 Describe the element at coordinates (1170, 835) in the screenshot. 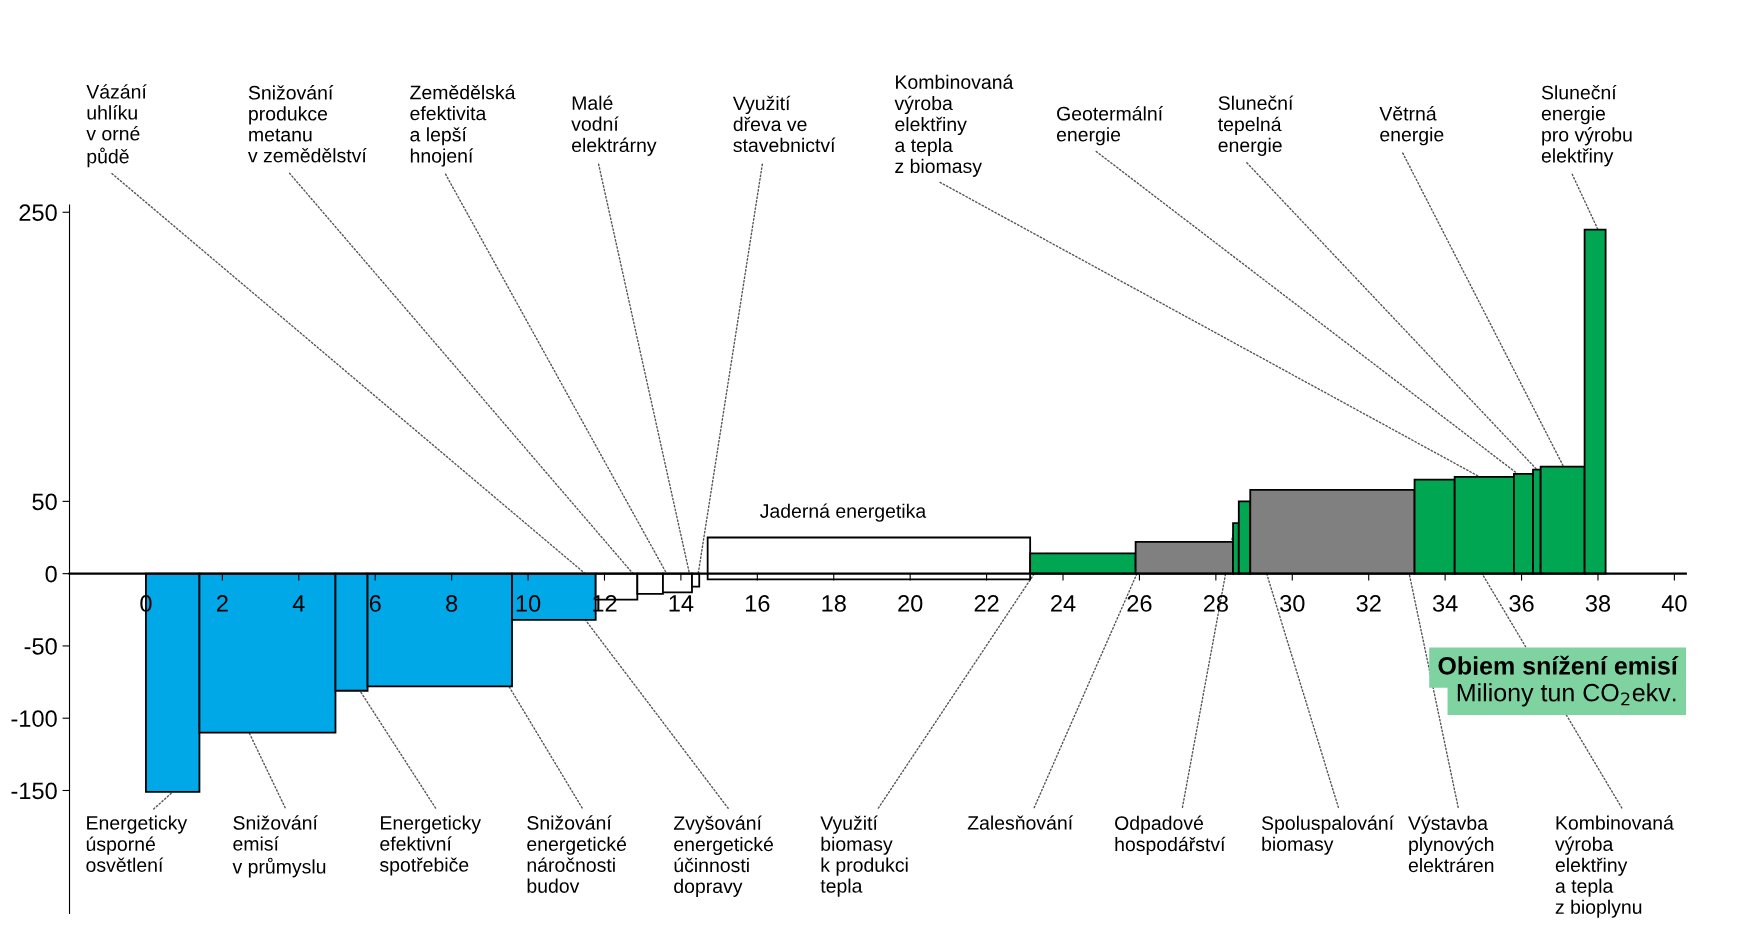

I see `annotation: Odpadové hospodářství` at that location.